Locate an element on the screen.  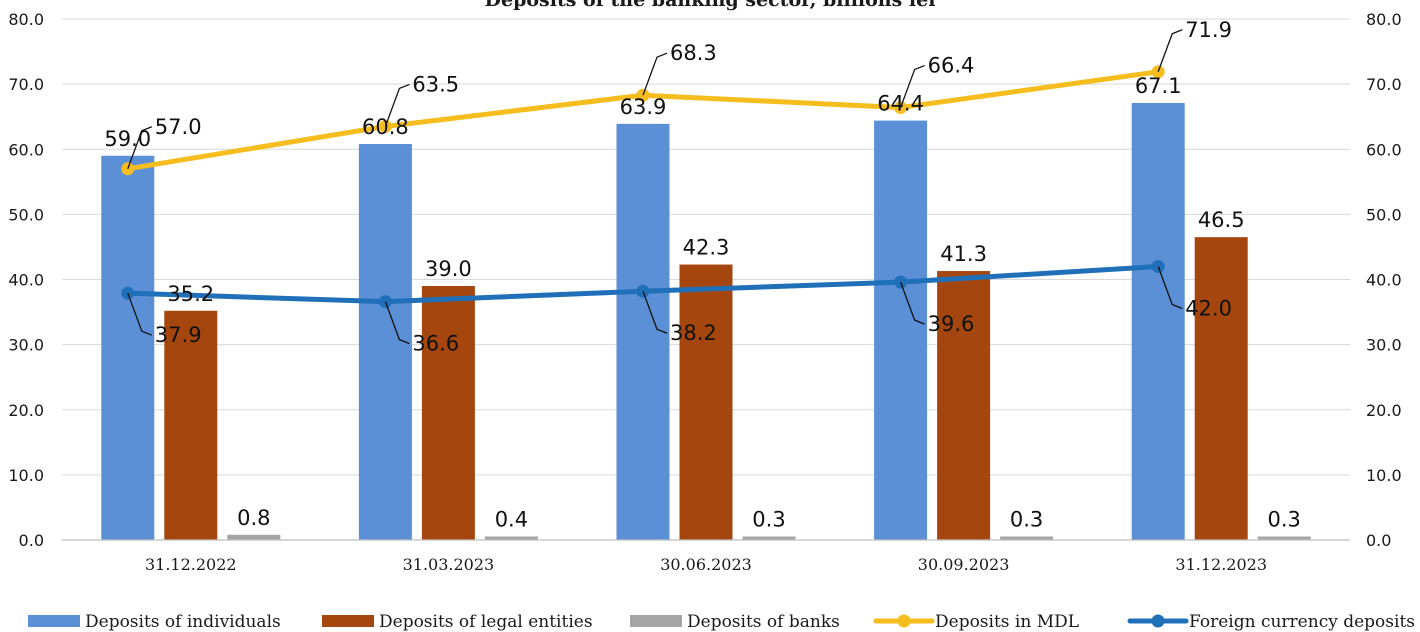
line-data-label: 71.9 is located at coordinates (1208, 30).